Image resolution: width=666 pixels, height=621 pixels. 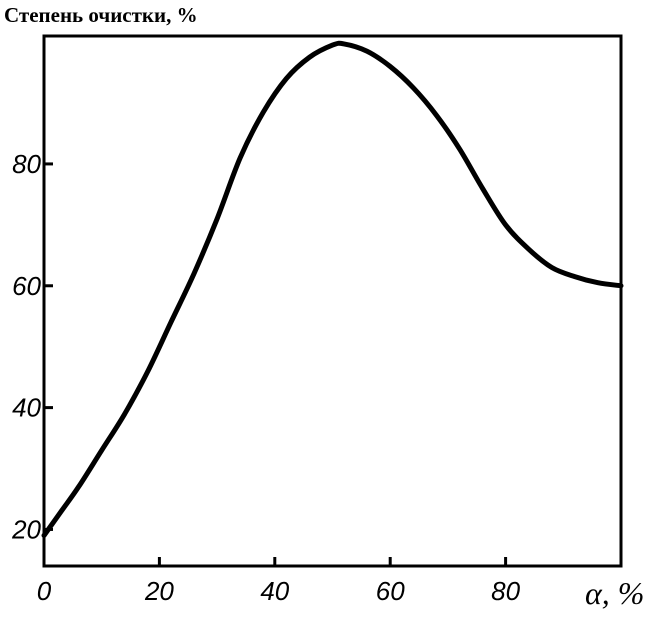 What do you see at coordinates (505, 591) in the screenshot?
I see `x-tick-label: 80` at bounding box center [505, 591].